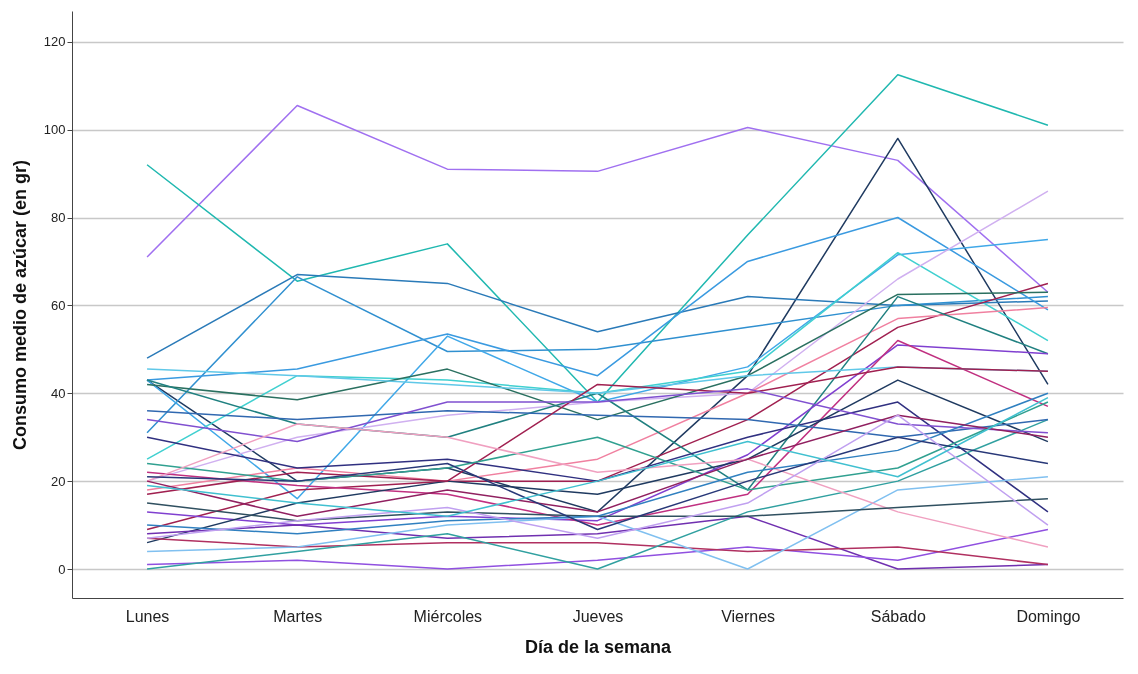 The image size is (1138, 674). Describe the element at coordinates (1048, 616) in the screenshot. I see `x-tick-label: Domingo` at that location.